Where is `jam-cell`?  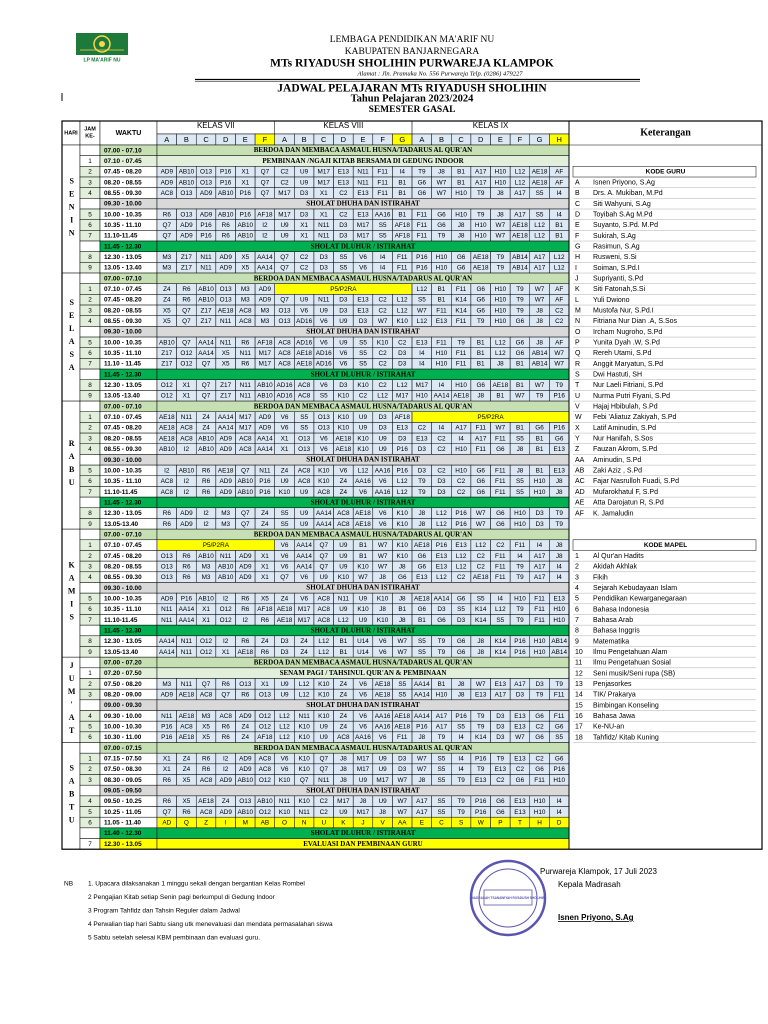
jam-cell is located at coordinates (90, 534).